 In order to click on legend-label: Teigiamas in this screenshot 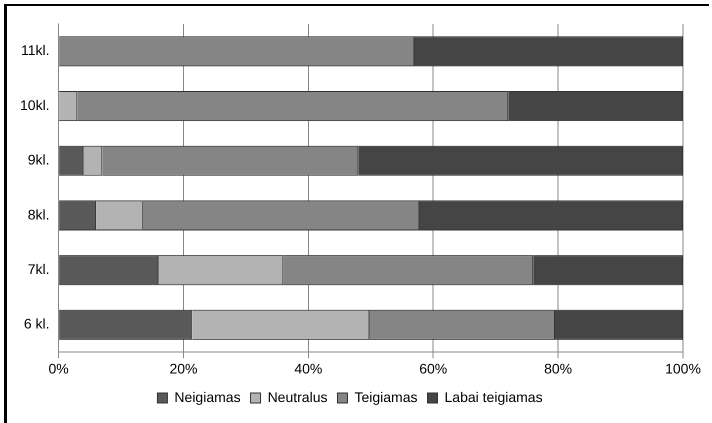, I will do `click(386, 396)`.